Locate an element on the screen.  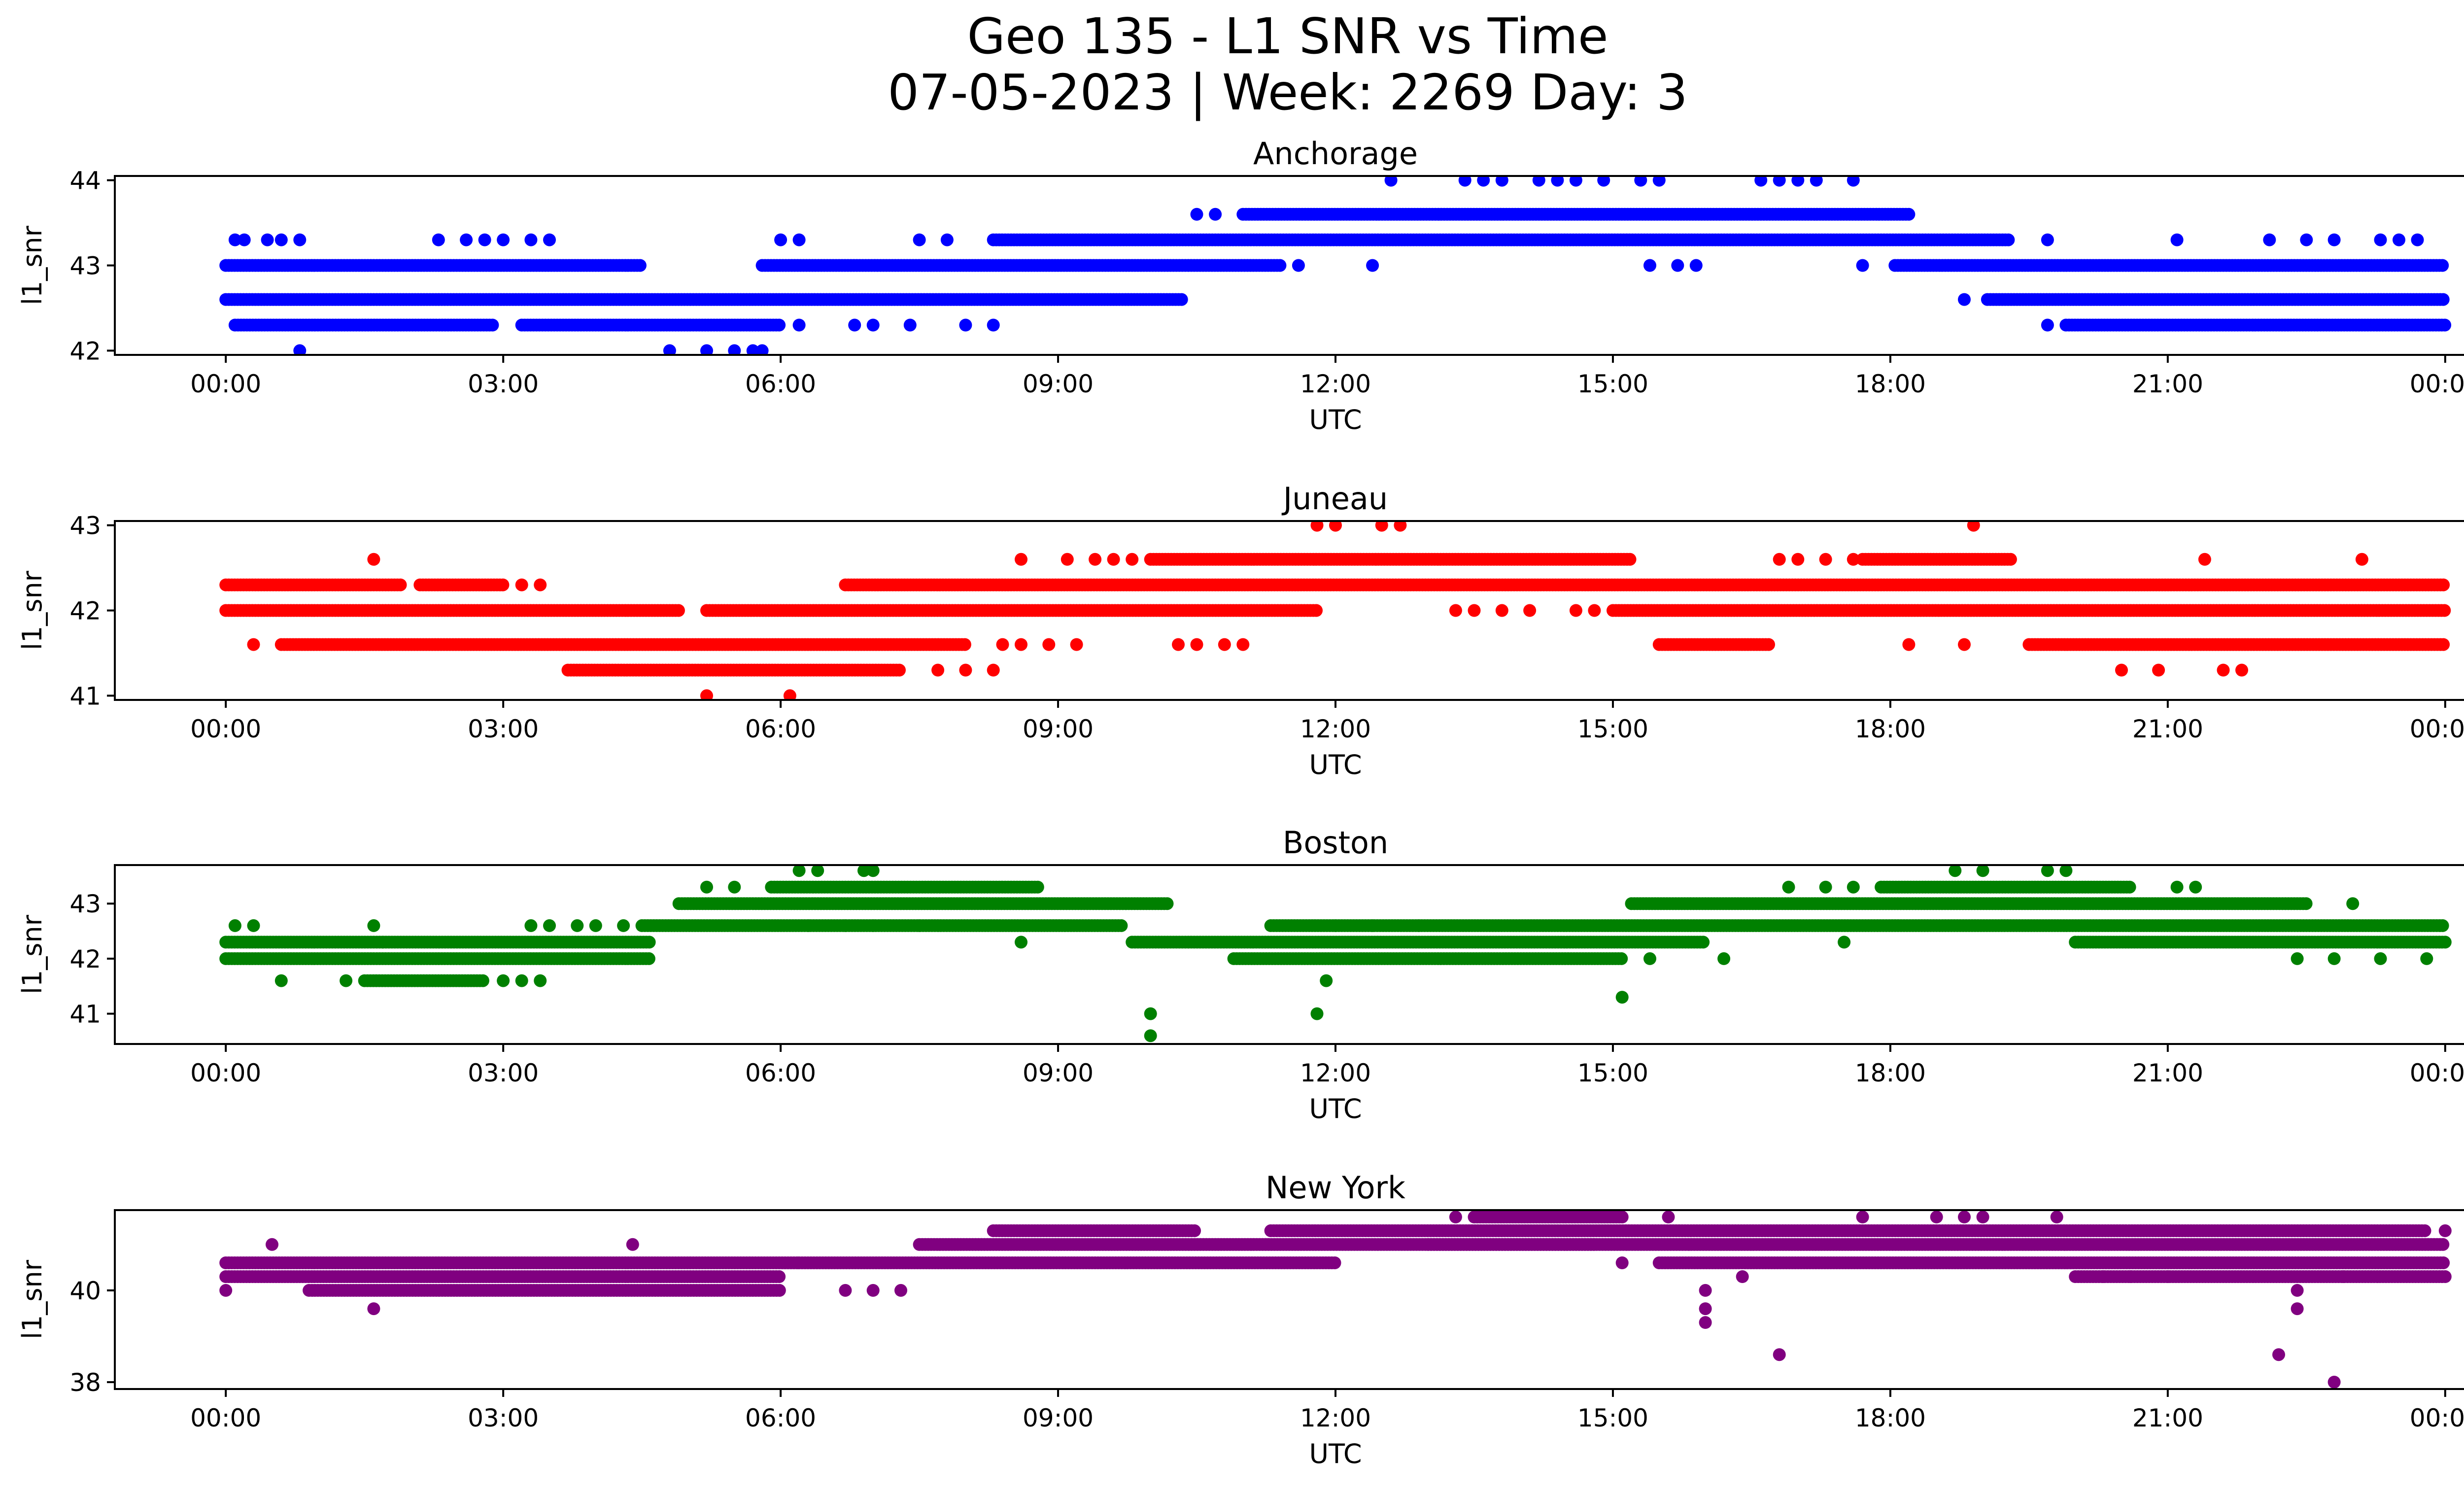
juneau-y-tick-label-0: 41 is located at coordinates (85, 696).